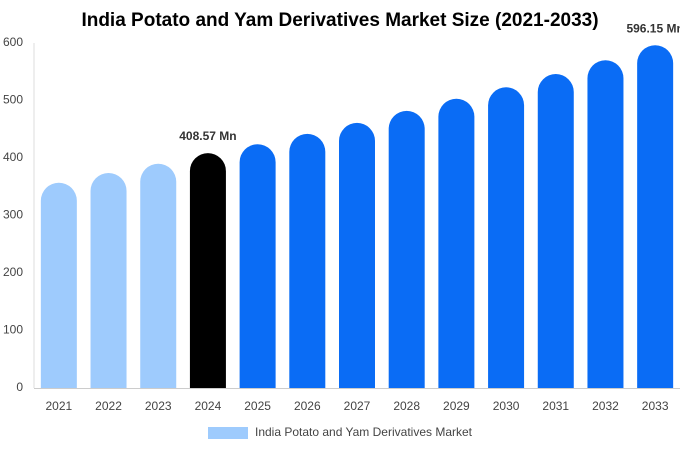  Describe the element at coordinates (13, 42) in the screenshot. I see `y-tick-label: 600` at that location.